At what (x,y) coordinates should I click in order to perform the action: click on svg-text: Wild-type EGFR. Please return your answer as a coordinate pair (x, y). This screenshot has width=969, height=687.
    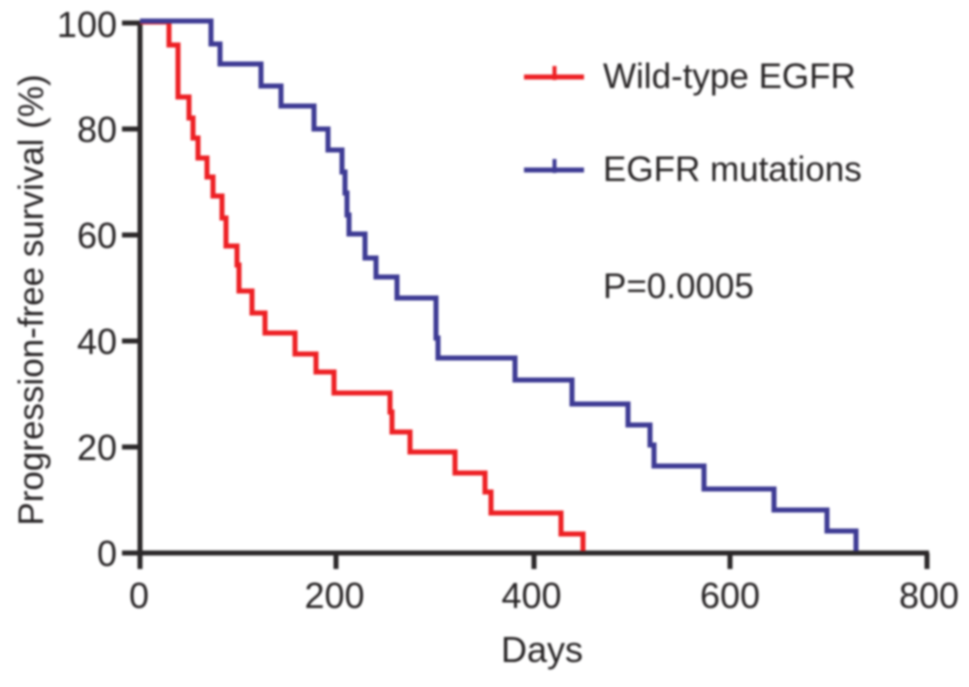
    Looking at the image, I should click on (729, 76).